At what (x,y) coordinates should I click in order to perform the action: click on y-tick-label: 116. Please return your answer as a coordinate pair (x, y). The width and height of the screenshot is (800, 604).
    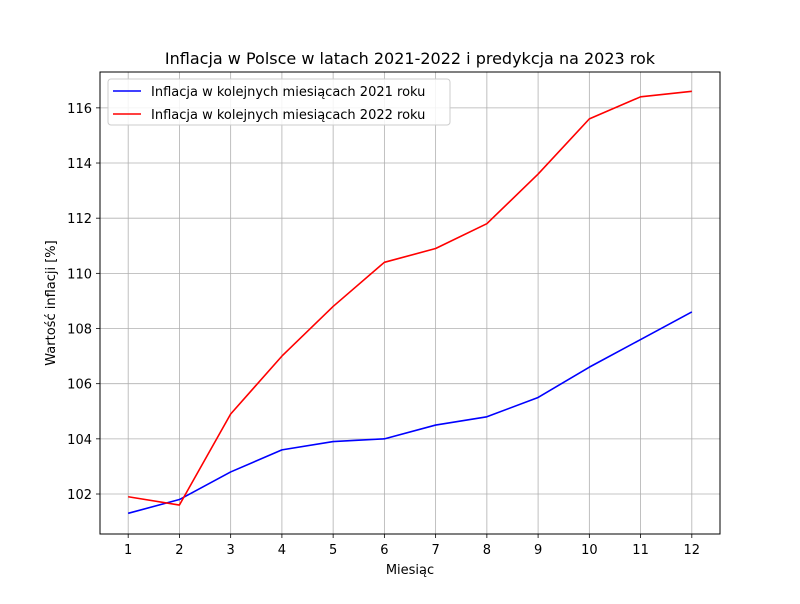
    Looking at the image, I should click on (79, 109).